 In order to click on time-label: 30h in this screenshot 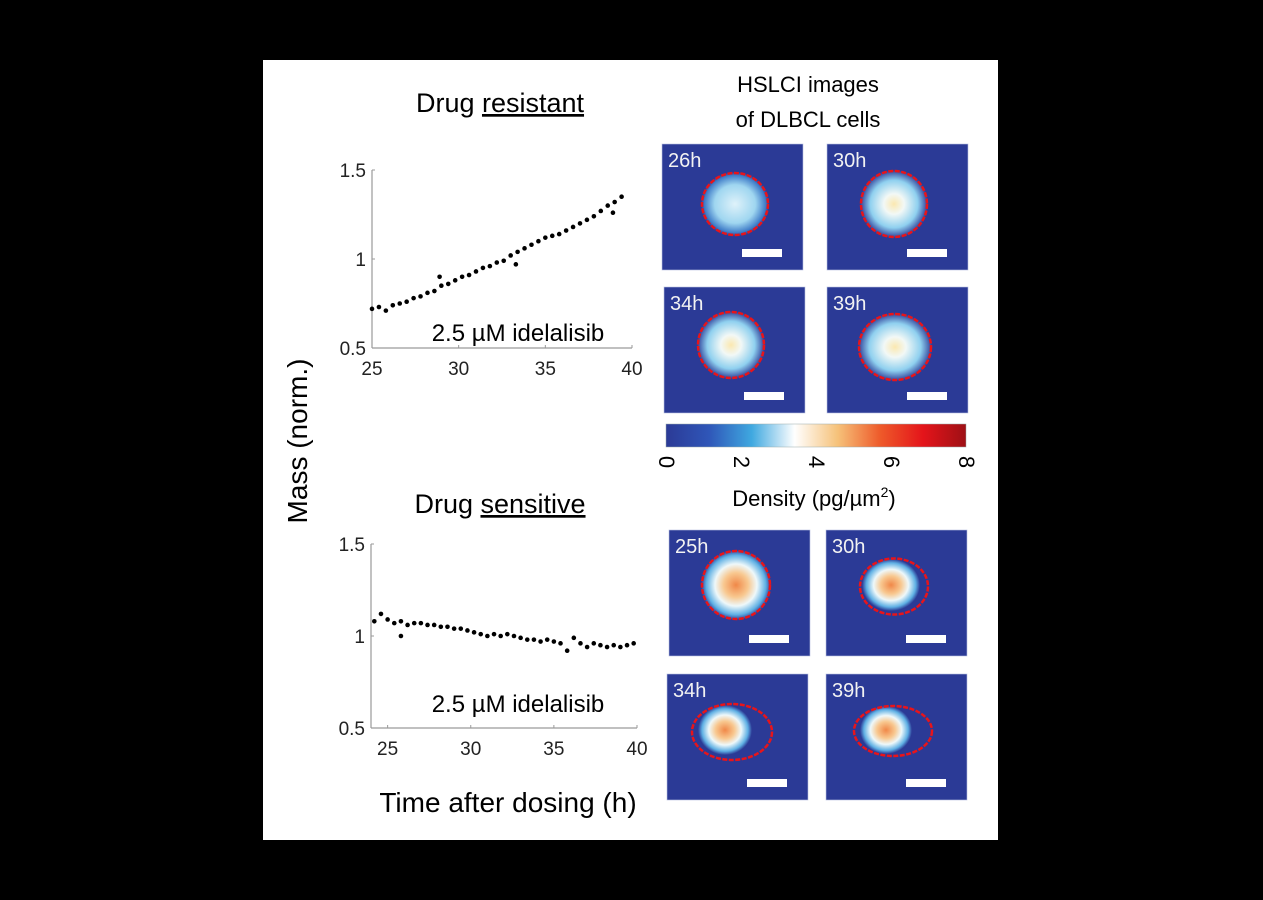, I will do `click(849, 161)`.